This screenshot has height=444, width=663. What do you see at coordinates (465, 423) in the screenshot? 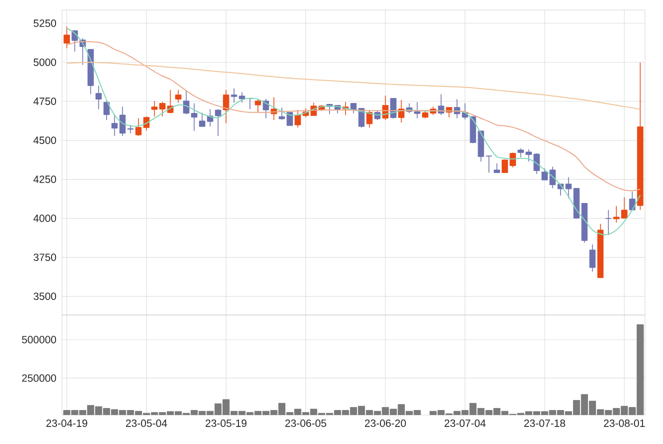
I see `x-tick-label: 23-07-04` at bounding box center [465, 423].